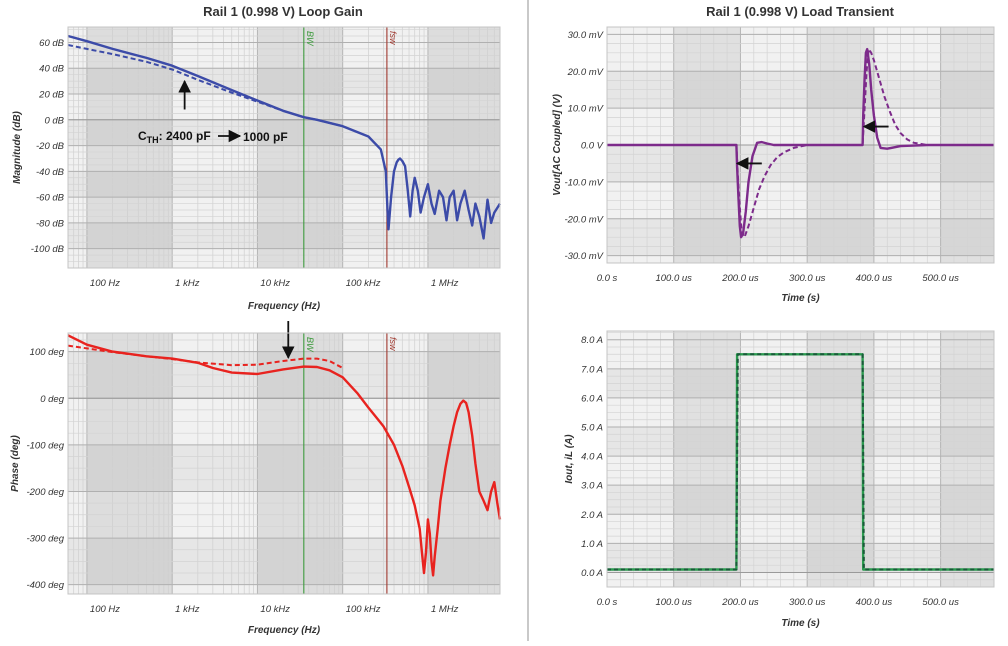  I want to click on annotation-sub: TH, so click(153, 140).